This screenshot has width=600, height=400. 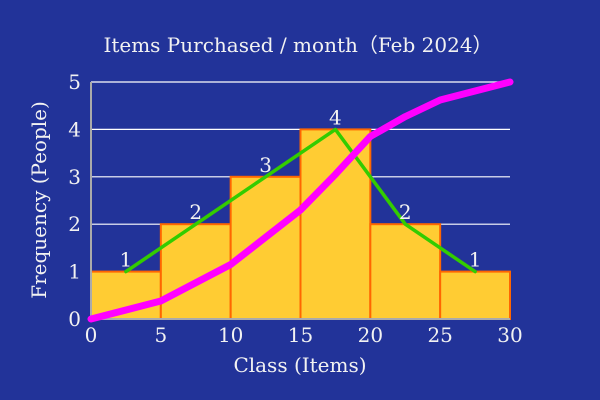 I want to click on data-label-5: 2, so click(x=405, y=212).